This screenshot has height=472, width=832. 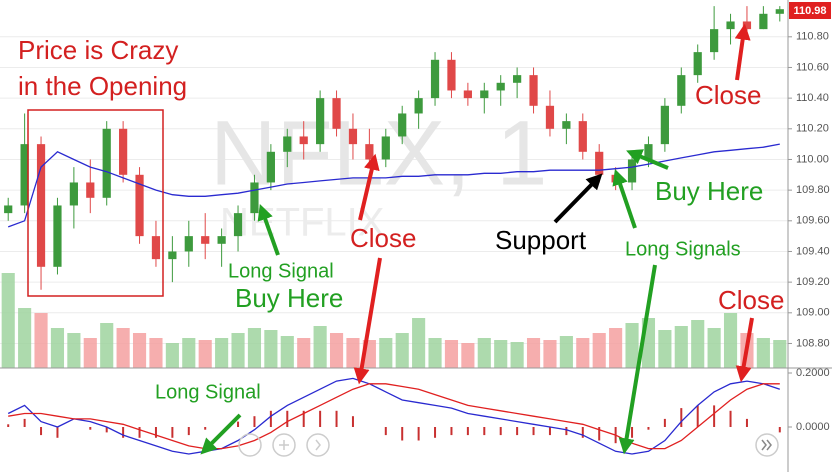 I want to click on y-tick-label: 109.60, so click(x=813, y=221).